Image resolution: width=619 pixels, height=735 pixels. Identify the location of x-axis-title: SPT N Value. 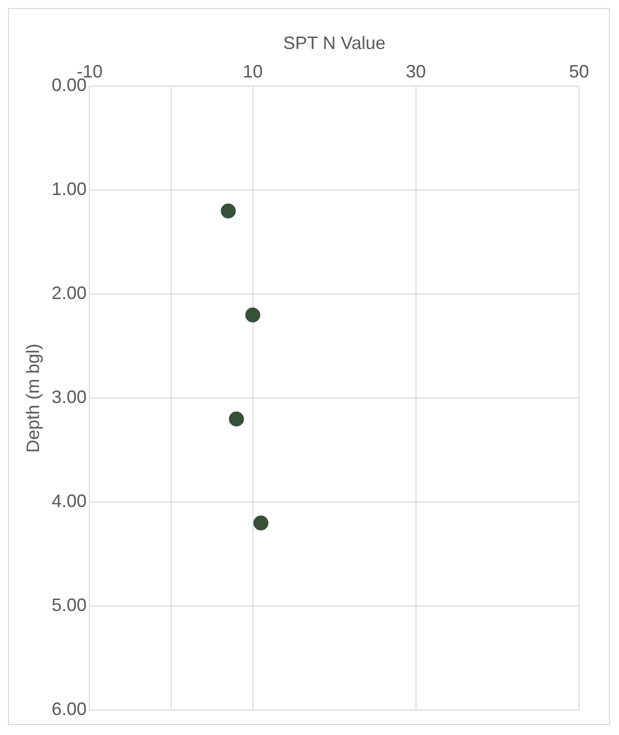
(334, 42).